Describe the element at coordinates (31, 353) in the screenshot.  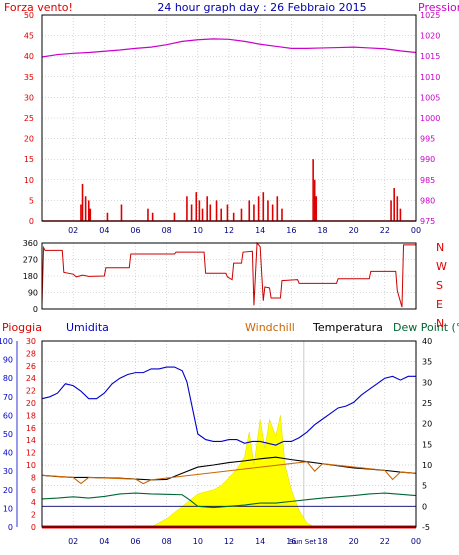
I see `y-tick-label-rain: 28` at that location.